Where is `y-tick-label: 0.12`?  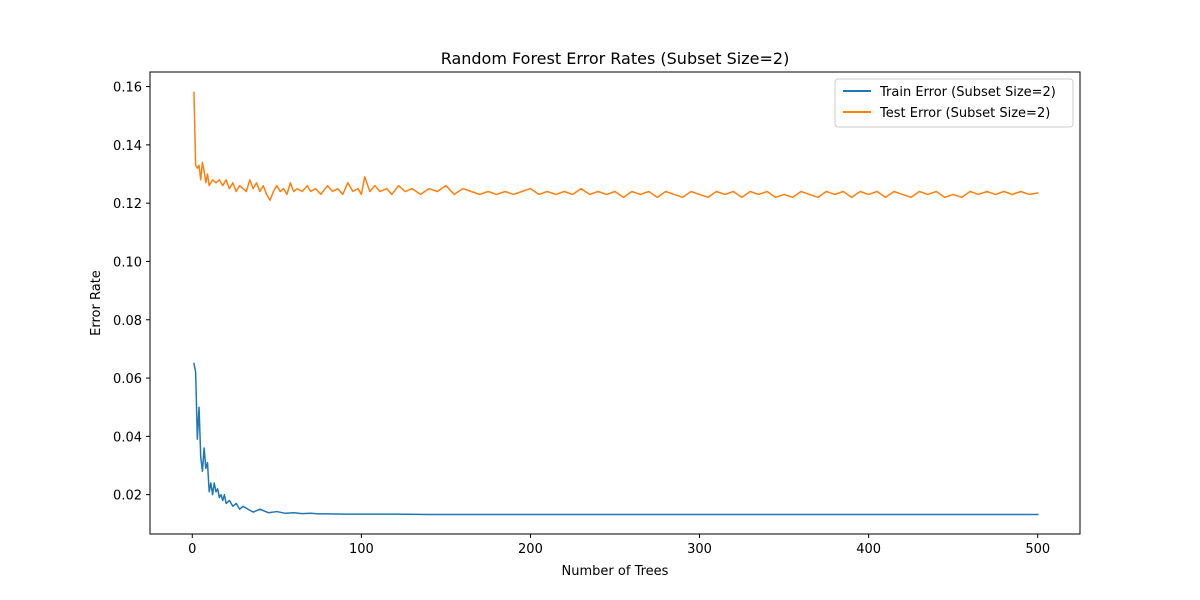
y-tick-label: 0.12 is located at coordinates (127, 204).